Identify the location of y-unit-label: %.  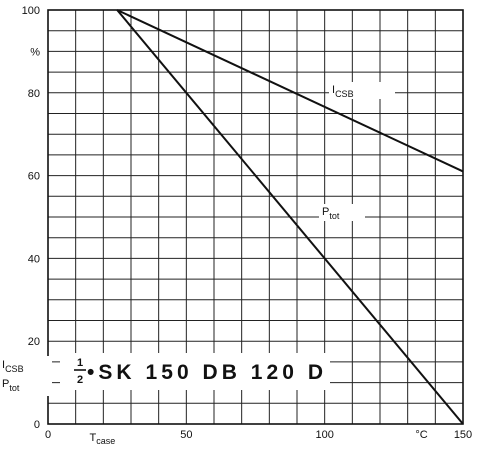
(35, 52).